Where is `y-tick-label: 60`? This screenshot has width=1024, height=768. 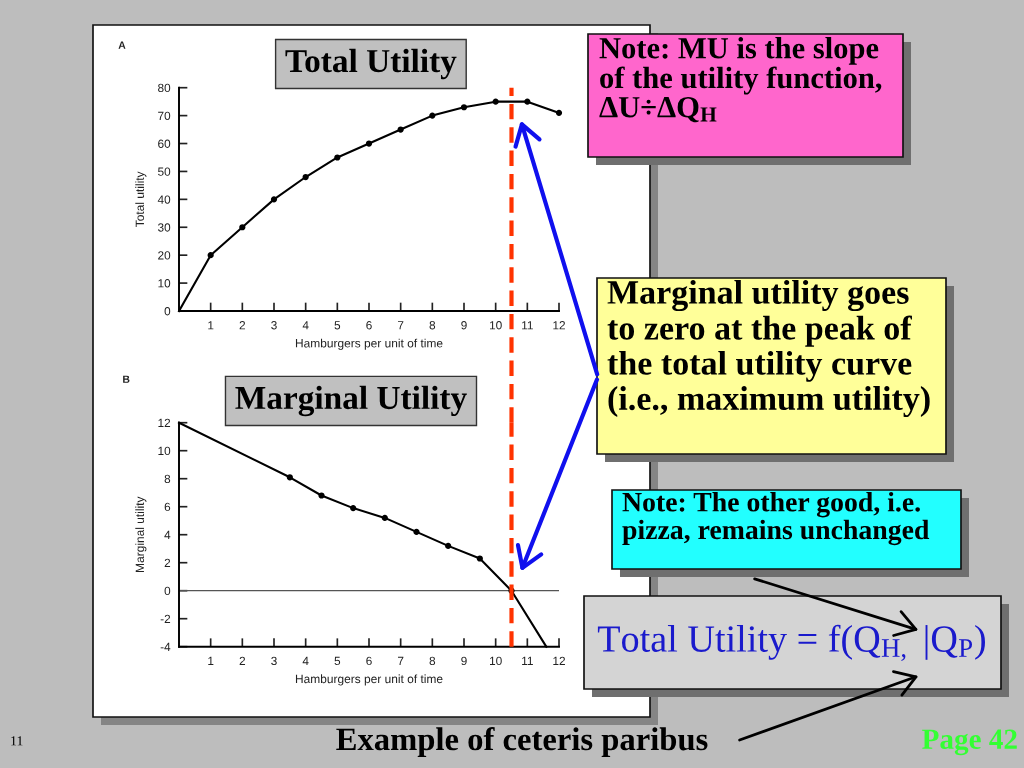 y-tick-label: 60 is located at coordinates (164, 143).